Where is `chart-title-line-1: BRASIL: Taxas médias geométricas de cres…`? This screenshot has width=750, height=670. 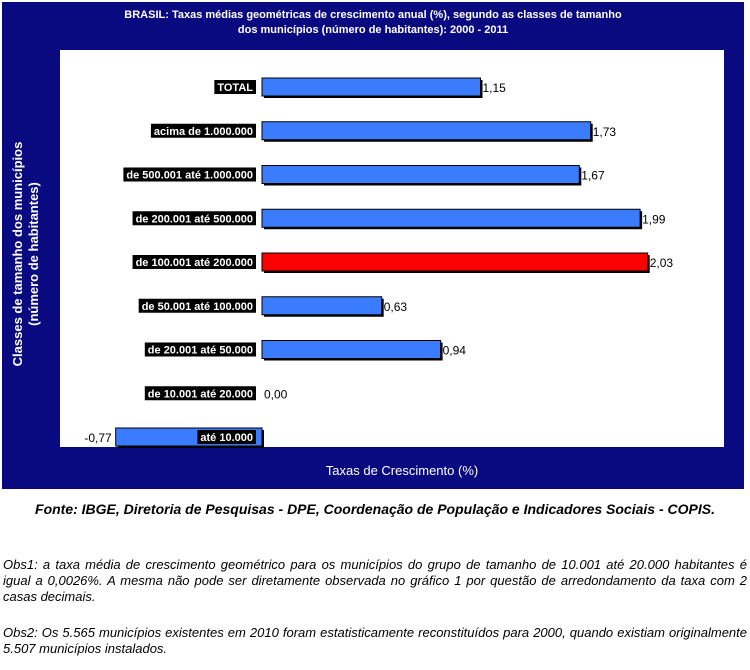
chart-title-line-1: BRASIL: Taxas médias geométricas de cres… is located at coordinates (373, 15).